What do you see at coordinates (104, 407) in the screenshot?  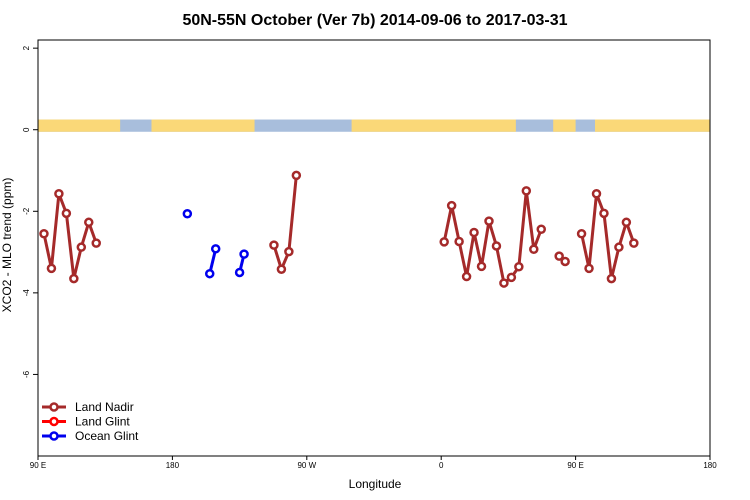 I see `legend-label: Land Nadir` at bounding box center [104, 407].